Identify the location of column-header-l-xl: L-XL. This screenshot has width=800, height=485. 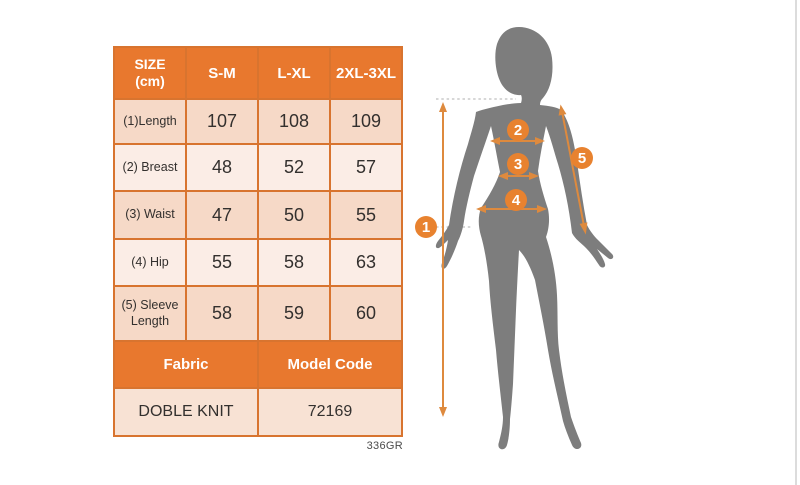
(294, 73).